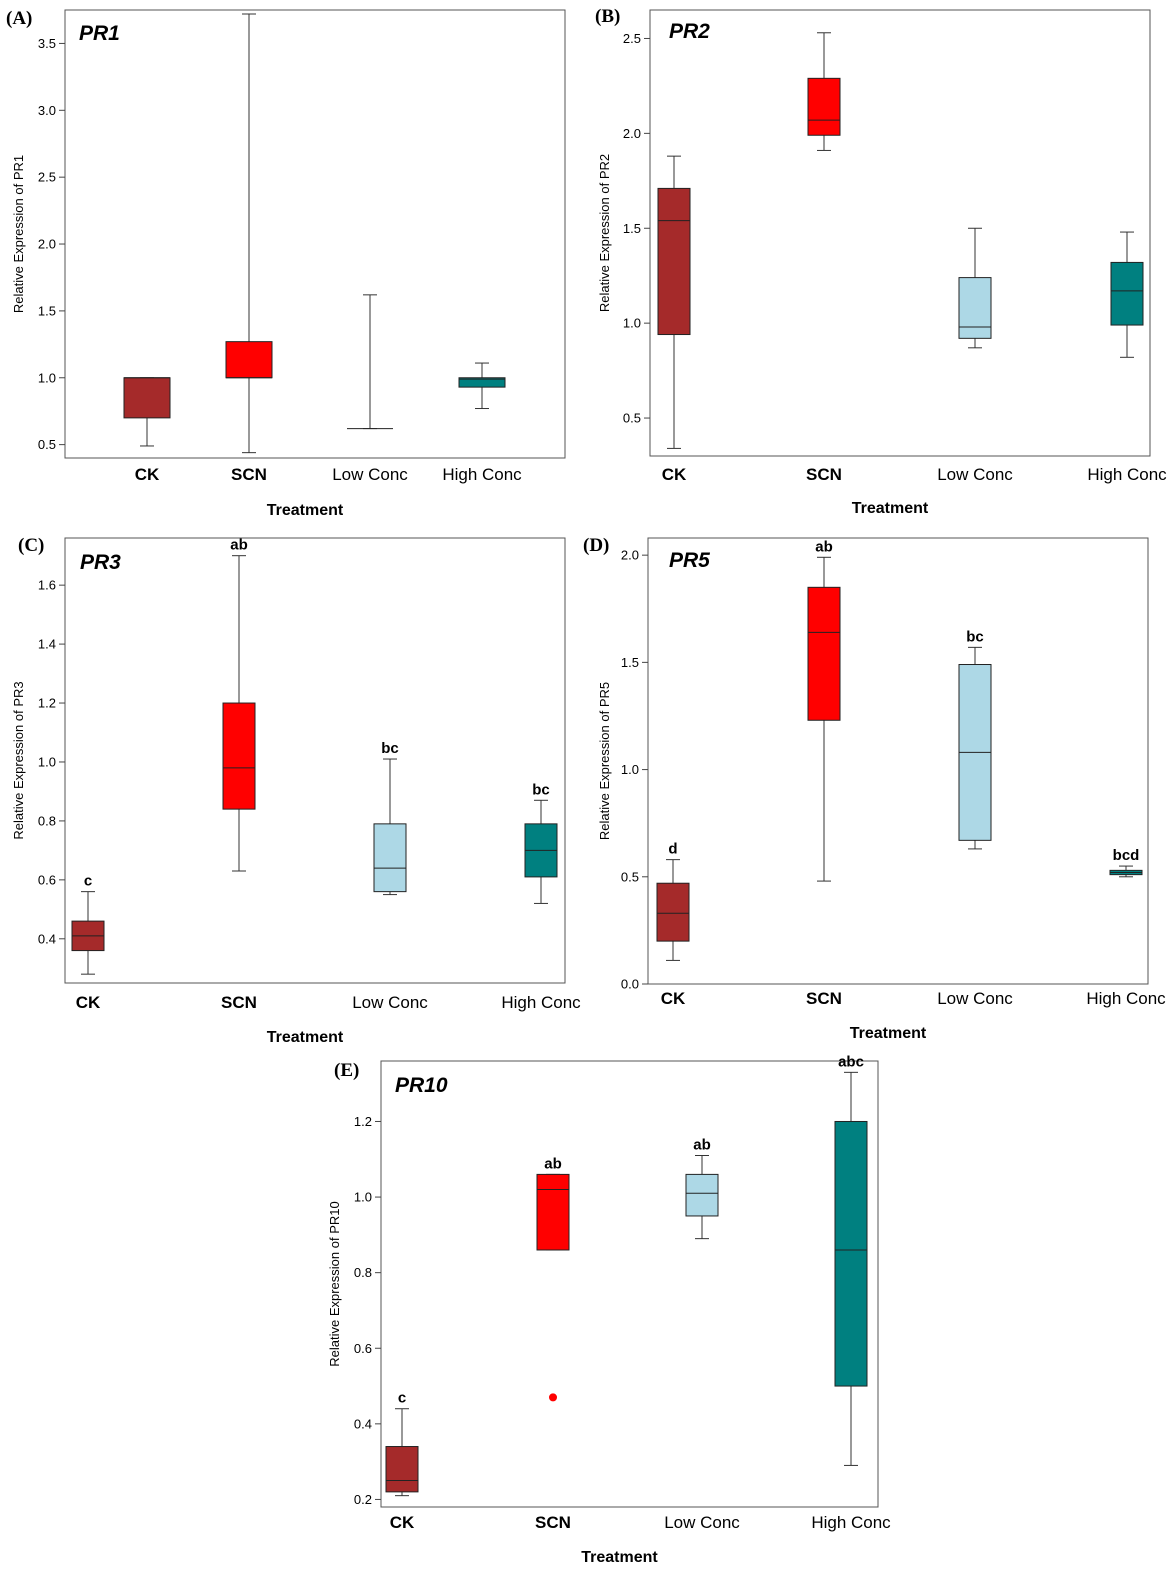 The image size is (1170, 1581). What do you see at coordinates (1126, 855) in the screenshot?
I see `significance-letter: bcd` at bounding box center [1126, 855].